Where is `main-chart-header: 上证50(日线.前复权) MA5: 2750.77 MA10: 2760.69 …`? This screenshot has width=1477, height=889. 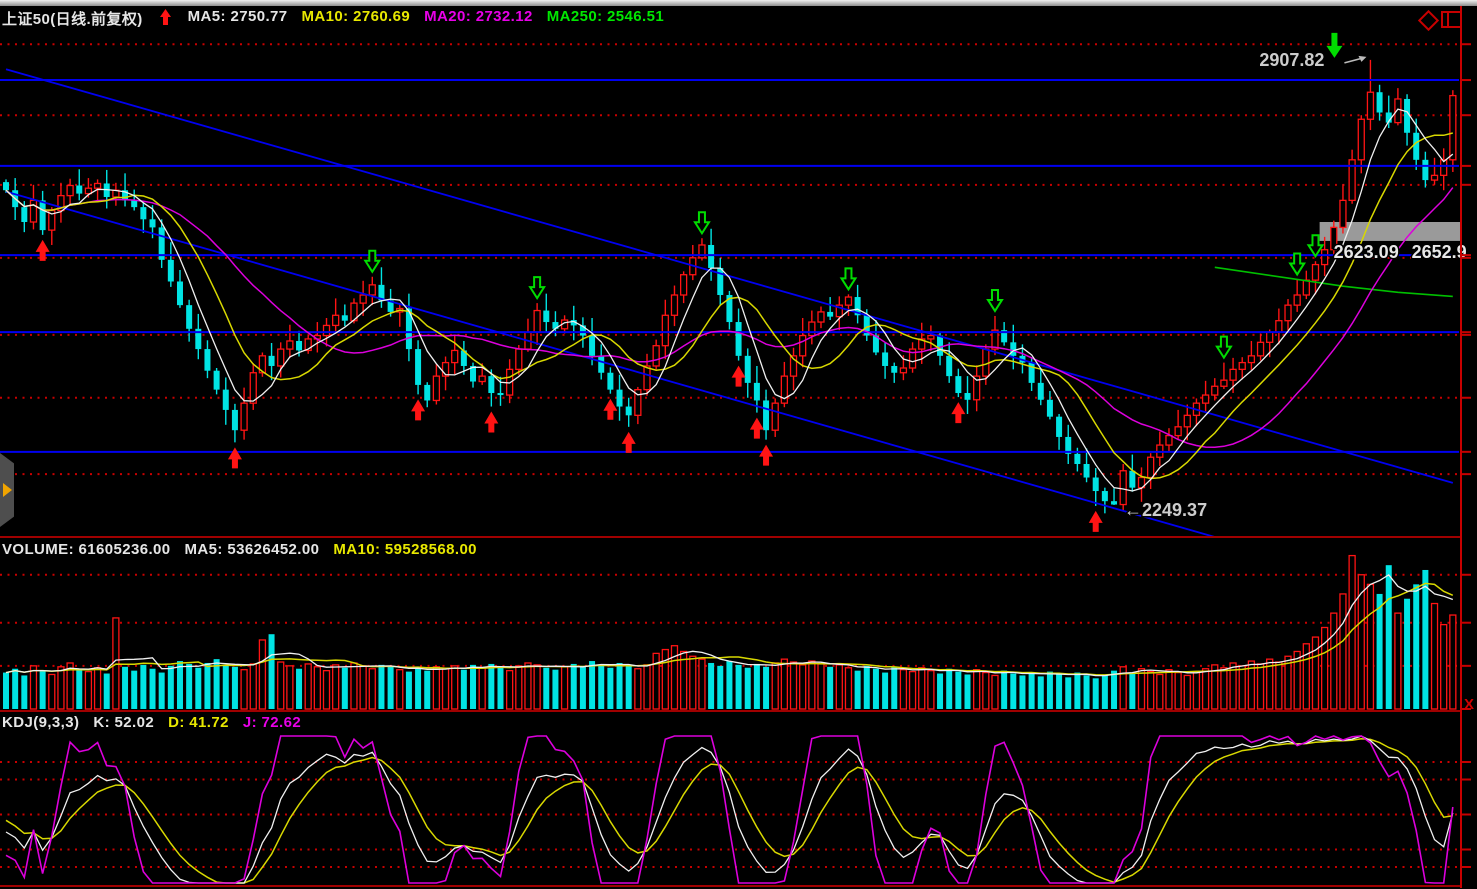
main-chart-header: 上证50(日线.前复权) MA5: 2750.77 MA10: 2760.69 … is located at coordinates (333, 19).